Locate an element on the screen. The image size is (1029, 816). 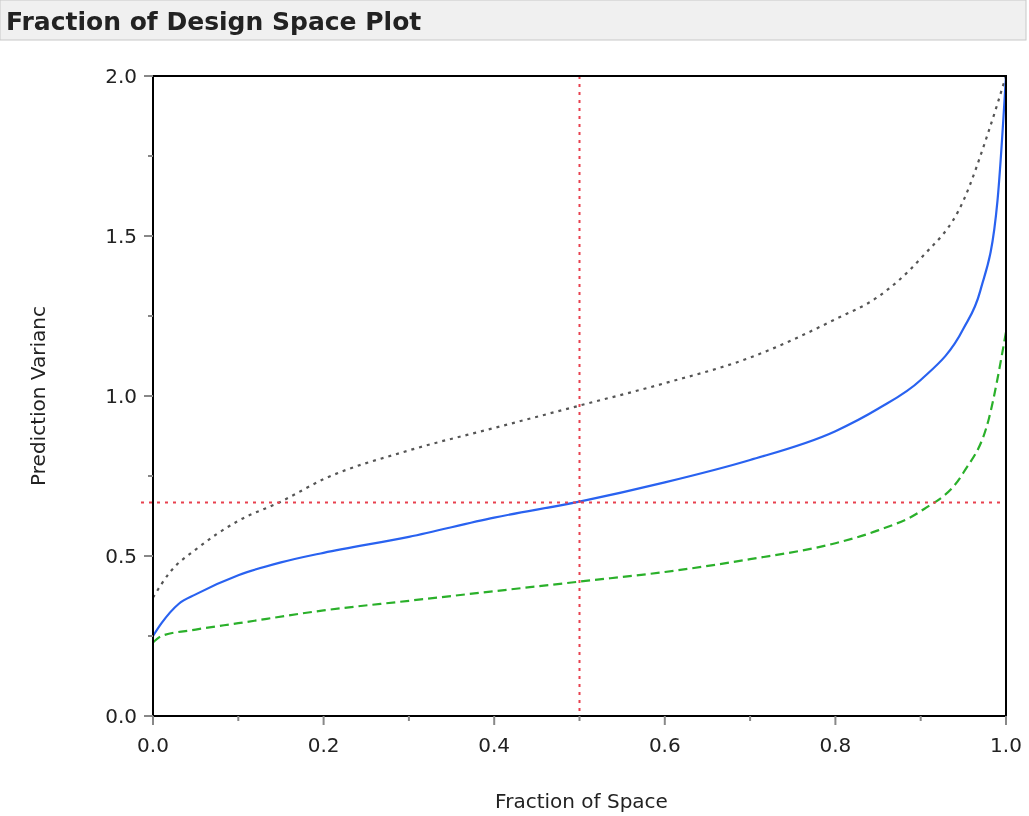
chart-title: Fraction of Design Space Plot is located at coordinates (214, 21).